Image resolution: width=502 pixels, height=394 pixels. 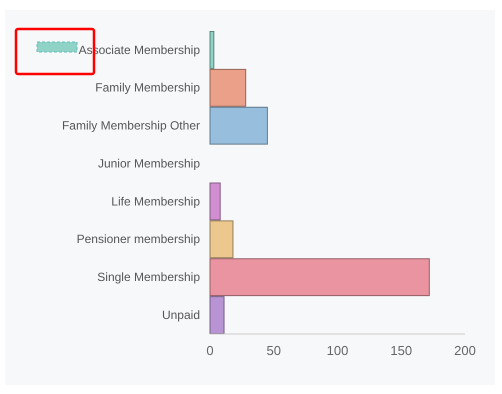 I want to click on y-tick-label: Life Membership, so click(x=155, y=201).